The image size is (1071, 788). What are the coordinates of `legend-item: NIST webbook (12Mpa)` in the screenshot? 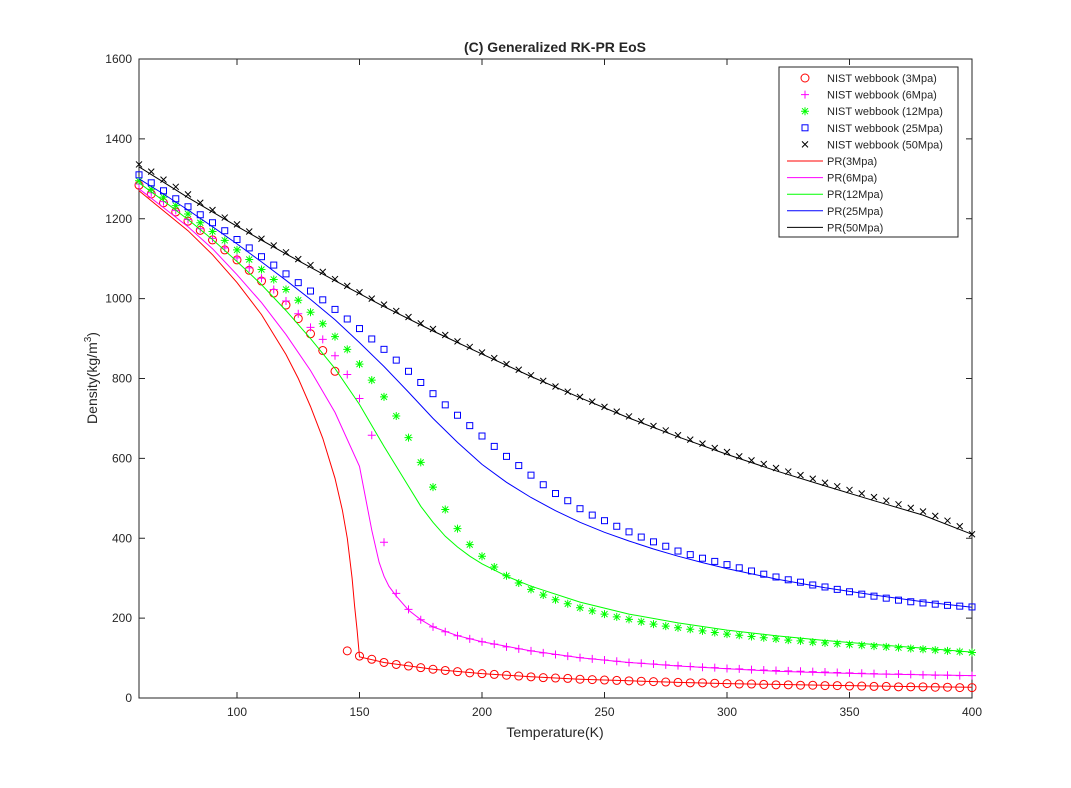 It's located at (872, 112).